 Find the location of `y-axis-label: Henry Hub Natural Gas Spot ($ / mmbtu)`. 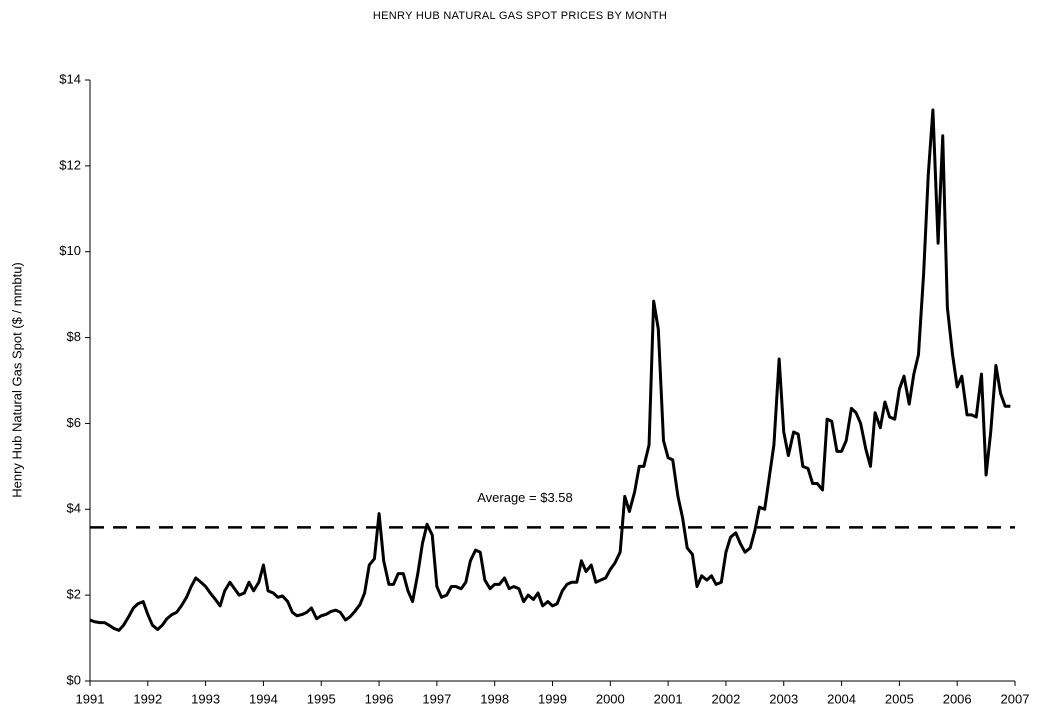

y-axis-label: Henry Hub Natural Gas Spot ($ / mmbtu) is located at coordinates (16, 380).